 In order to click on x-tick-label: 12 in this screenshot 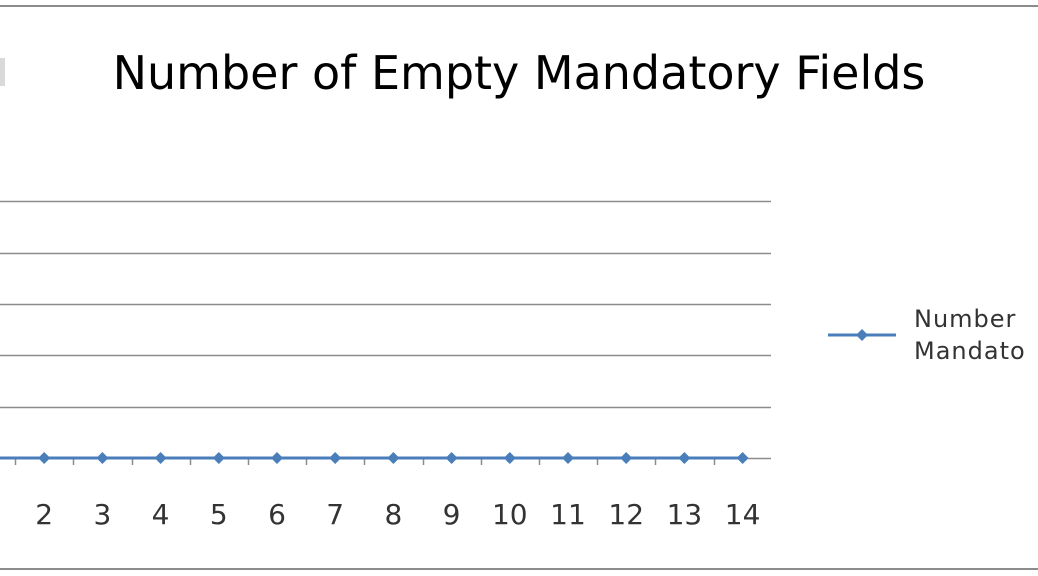, I will do `click(626, 514)`.